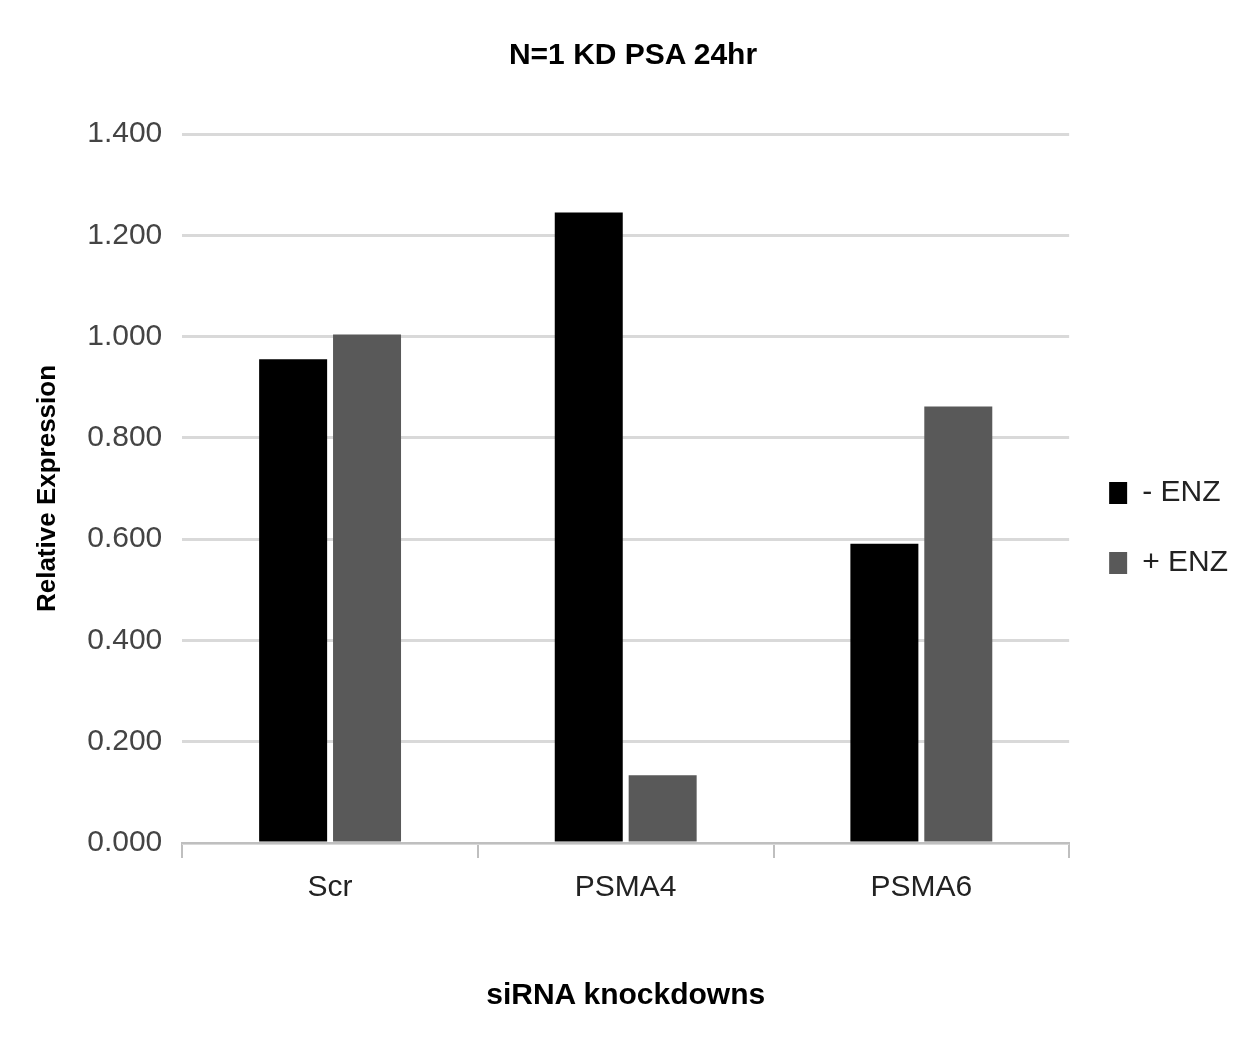 Image resolution: width=1260 pixels, height=1043 pixels. Describe the element at coordinates (125, 436) in the screenshot. I see `y-tick-label: 0.800` at that location.